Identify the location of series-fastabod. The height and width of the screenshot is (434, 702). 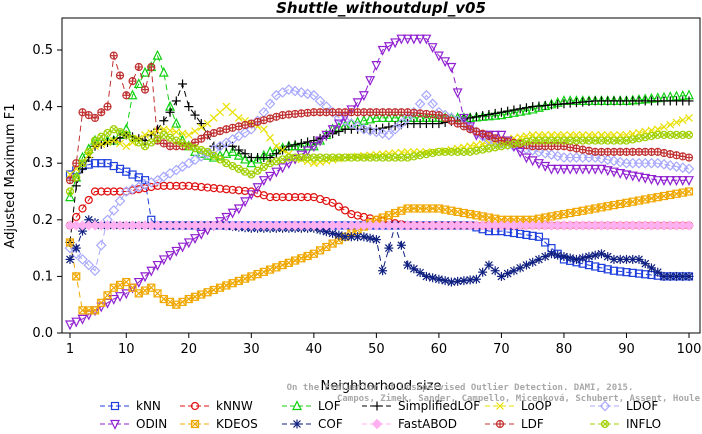
(379, 225).